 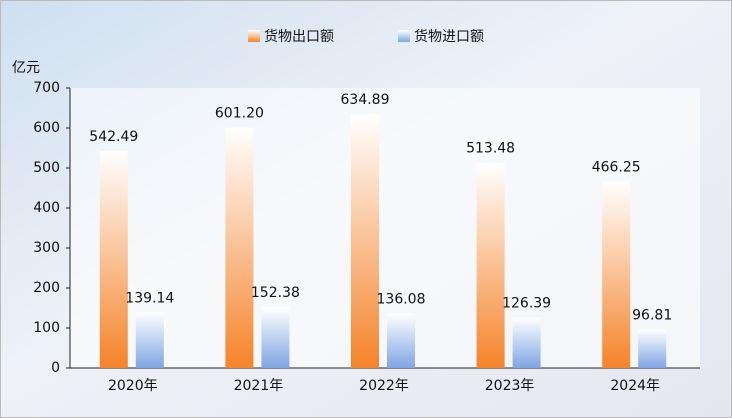 What do you see at coordinates (652, 315) in the screenshot?
I see `data-label: 96.81` at bounding box center [652, 315].